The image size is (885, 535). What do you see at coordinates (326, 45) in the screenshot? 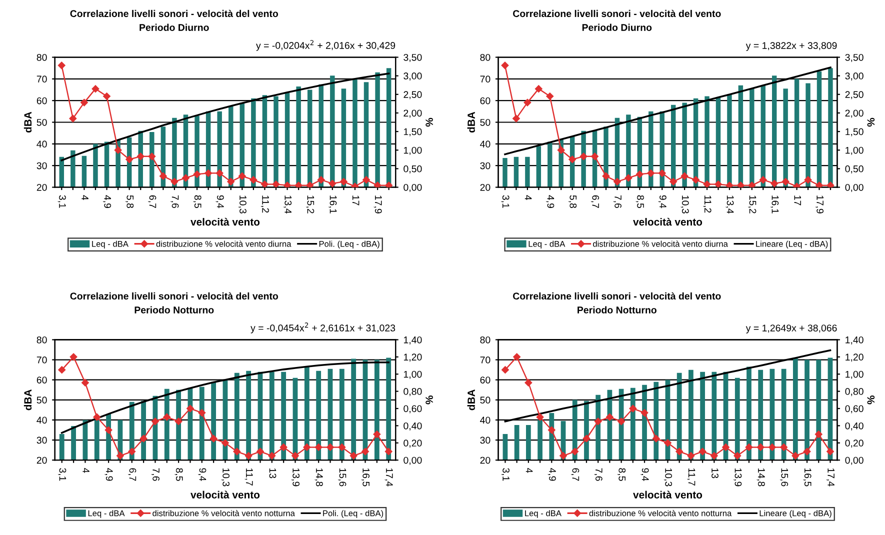
I see `text: y = -0,0204x$^{2}$ + 2,016x + 30,429` at bounding box center [326, 45].